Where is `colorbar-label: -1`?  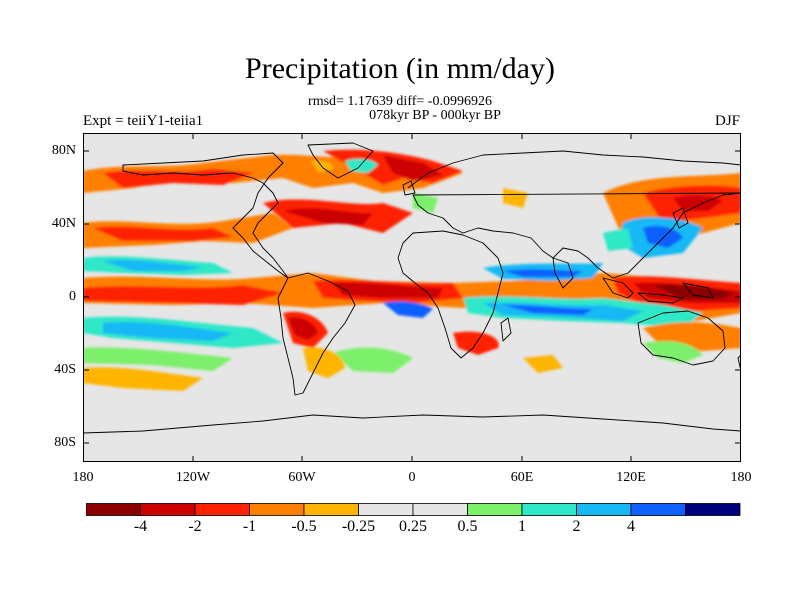
colorbar-label: -1 is located at coordinates (249, 526).